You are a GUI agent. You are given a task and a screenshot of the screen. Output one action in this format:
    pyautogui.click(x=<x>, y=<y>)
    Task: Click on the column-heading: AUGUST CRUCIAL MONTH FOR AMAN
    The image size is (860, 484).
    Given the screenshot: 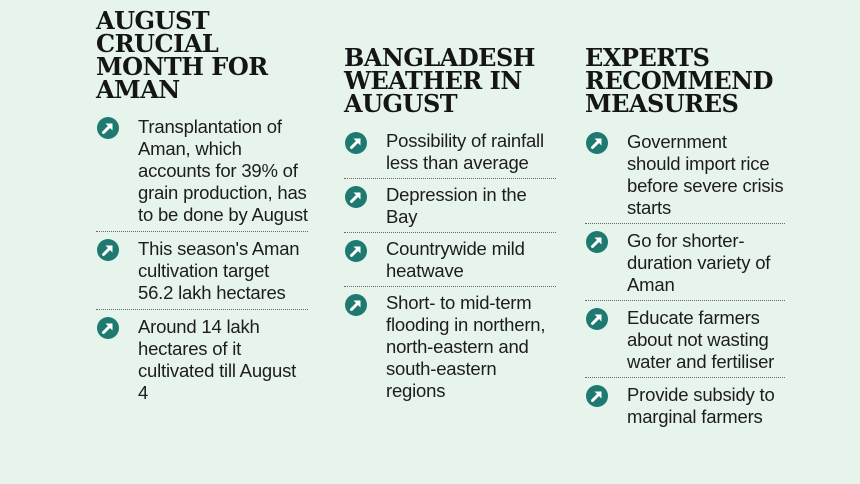 What is the action you would take?
    pyautogui.click(x=182, y=55)
    